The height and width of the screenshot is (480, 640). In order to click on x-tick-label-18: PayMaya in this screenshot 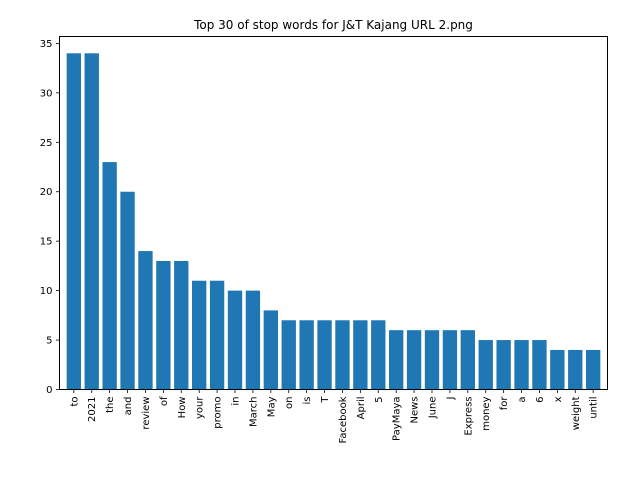, I will do `click(397, 419)`.